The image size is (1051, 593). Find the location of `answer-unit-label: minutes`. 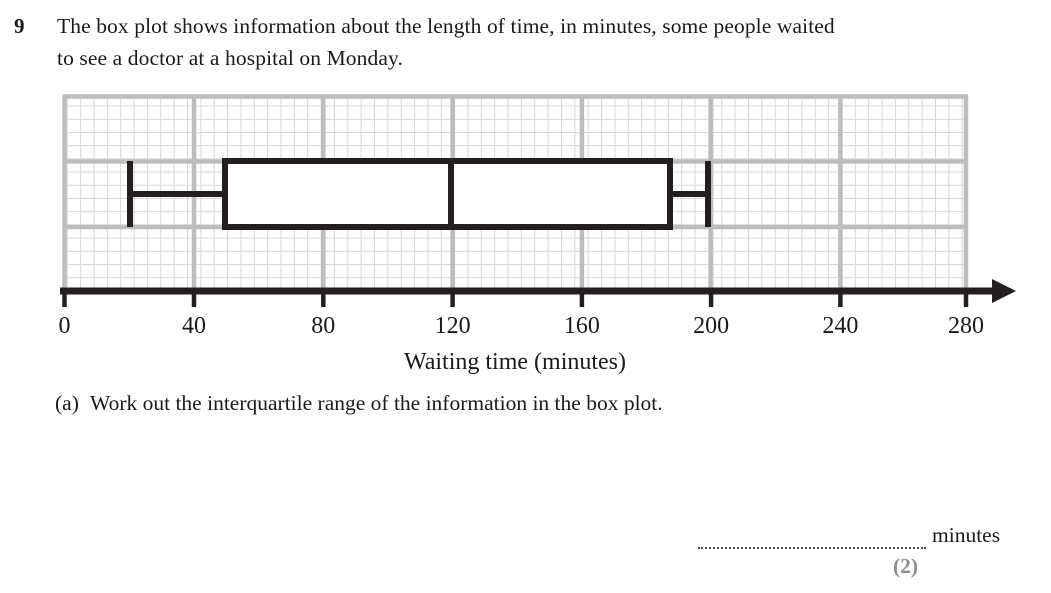

answer-unit-label: minutes is located at coordinates (966, 535).